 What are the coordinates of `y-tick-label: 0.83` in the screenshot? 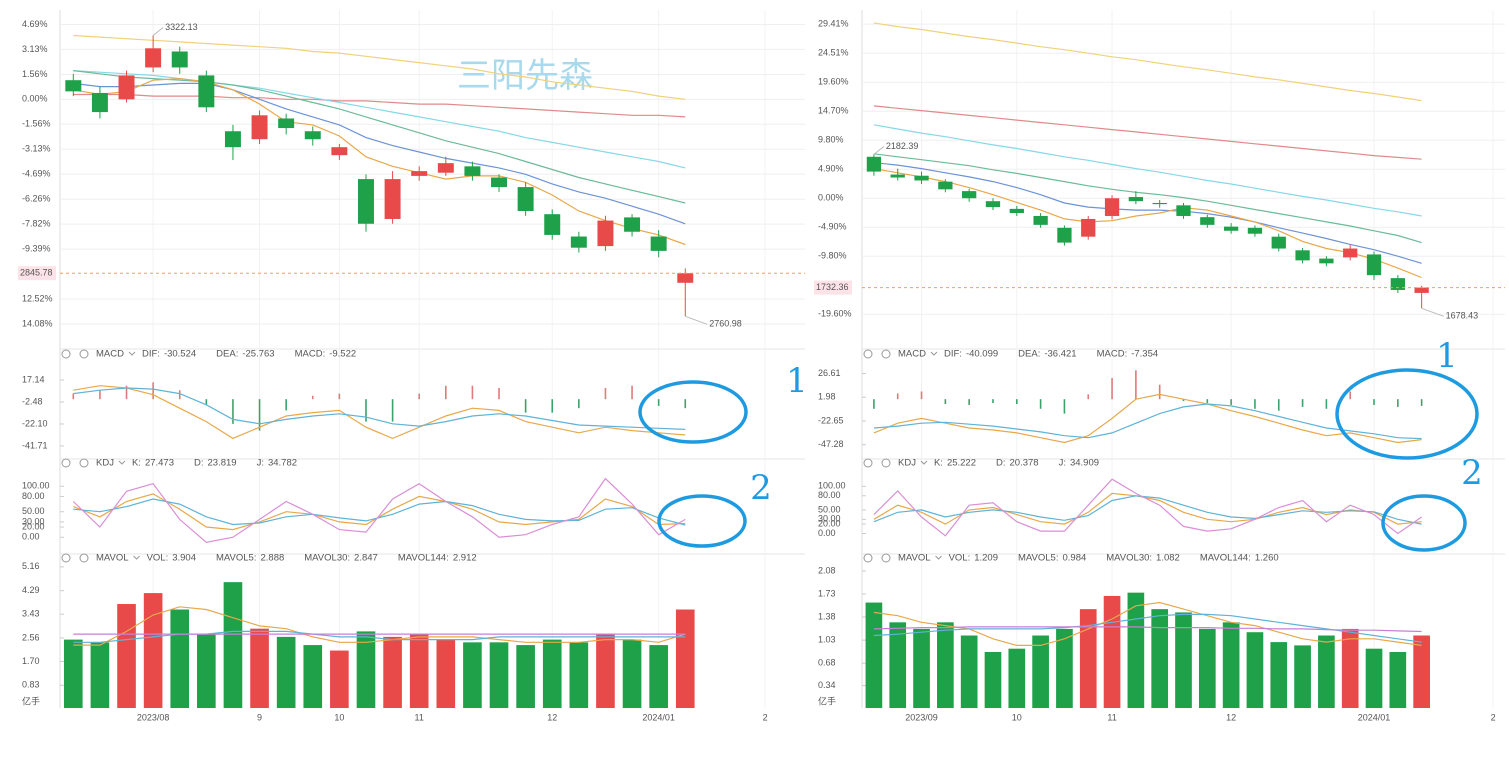 It's located at (31, 685).